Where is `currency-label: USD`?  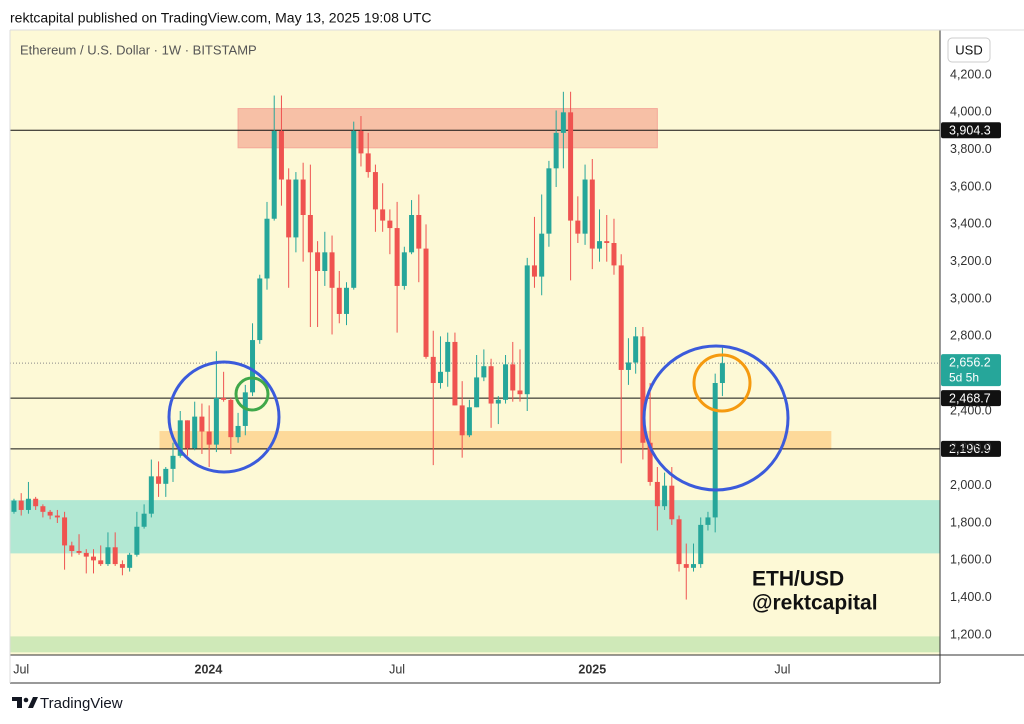 currency-label: USD is located at coordinates (968, 49).